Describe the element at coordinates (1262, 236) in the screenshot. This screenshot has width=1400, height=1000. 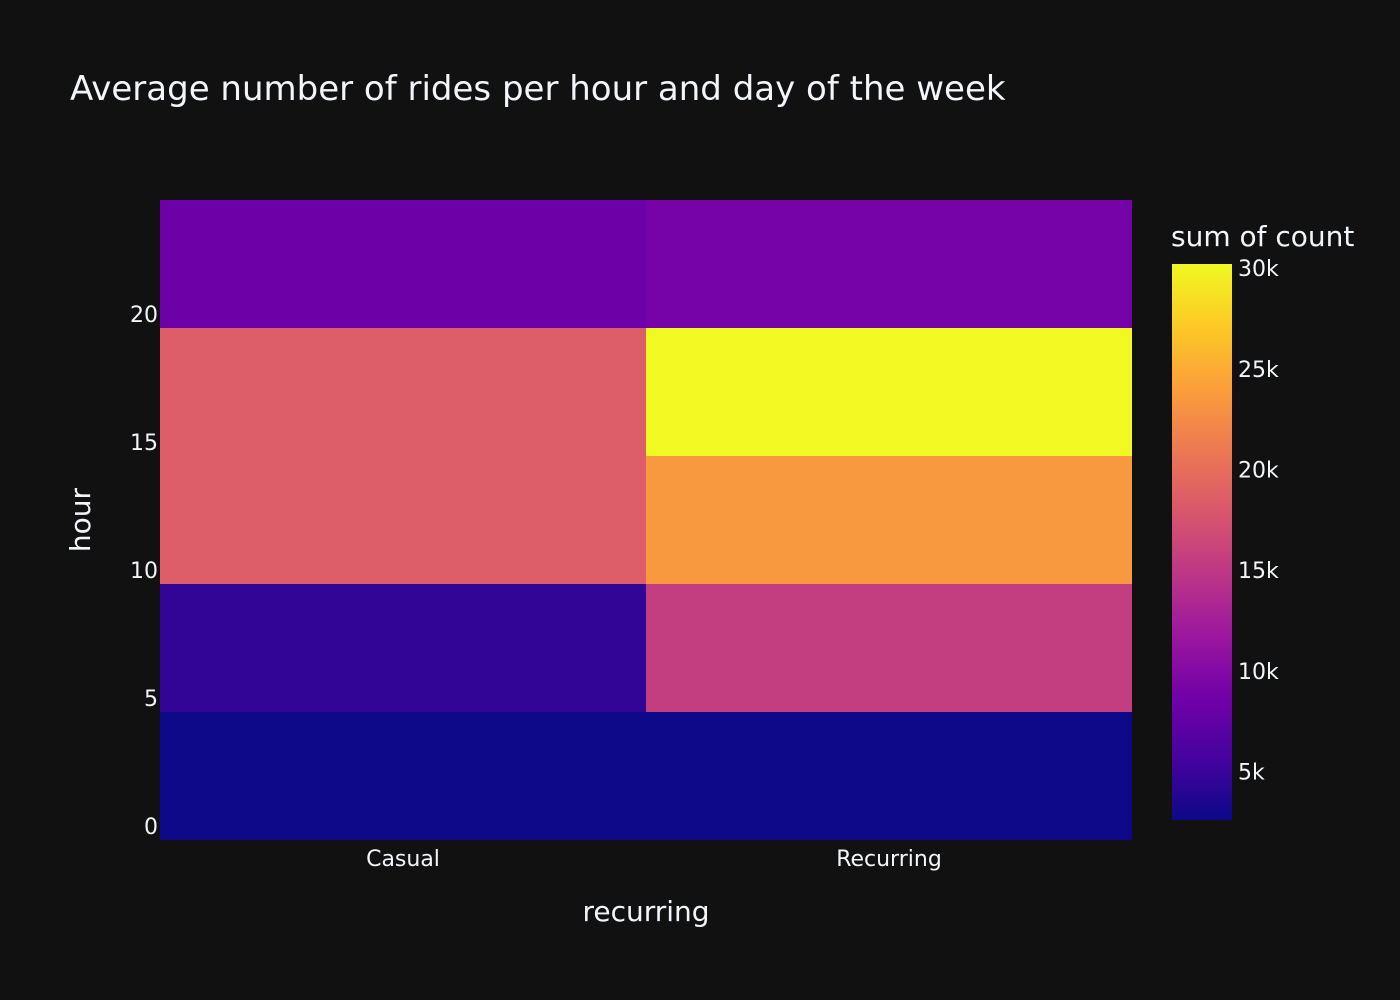
I see `colorbar-title: sum of count` at that location.